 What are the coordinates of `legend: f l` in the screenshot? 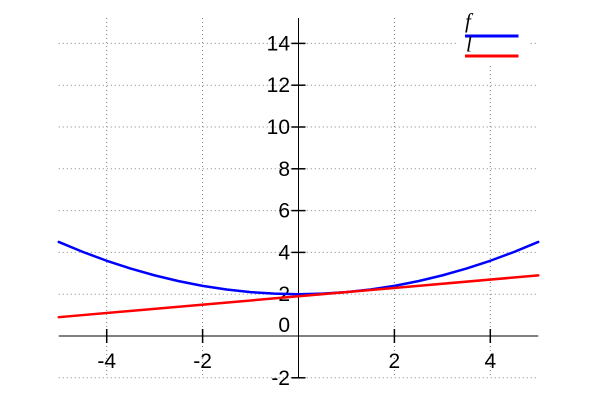 It's located at (492, 36).